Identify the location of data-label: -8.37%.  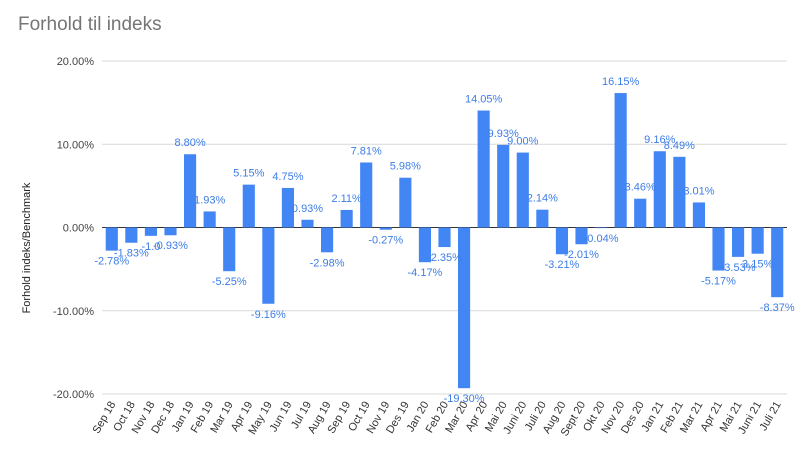
(777, 308).